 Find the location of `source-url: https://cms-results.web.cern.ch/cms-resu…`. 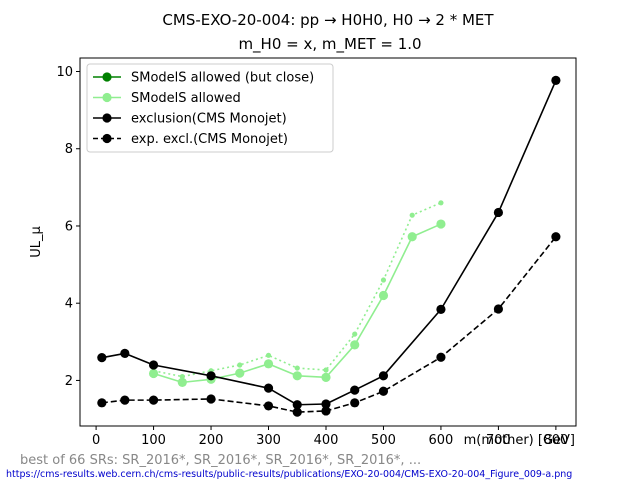

source-url: https://cms-results.web.cern.ch/cms-resu… is located at coordinates (289, 474).